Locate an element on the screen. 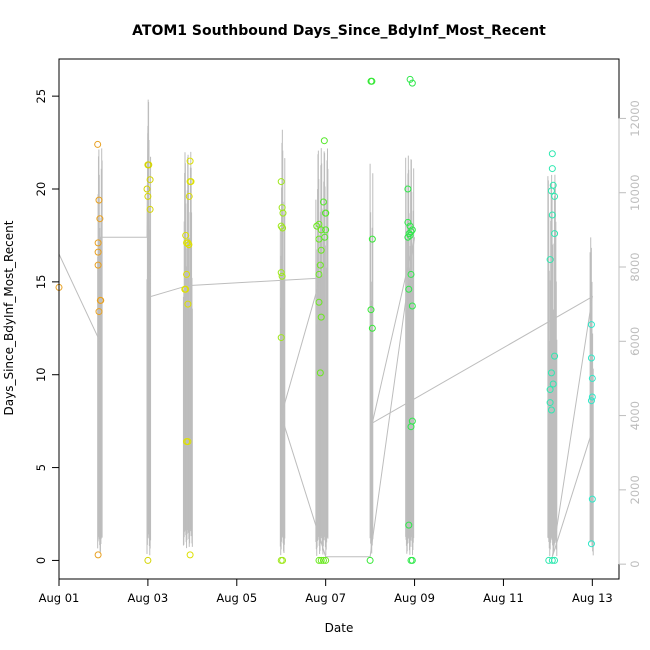 This screenshot has height=650, width=650. y-tick-label: 20 is located at coordinates (41, 189).